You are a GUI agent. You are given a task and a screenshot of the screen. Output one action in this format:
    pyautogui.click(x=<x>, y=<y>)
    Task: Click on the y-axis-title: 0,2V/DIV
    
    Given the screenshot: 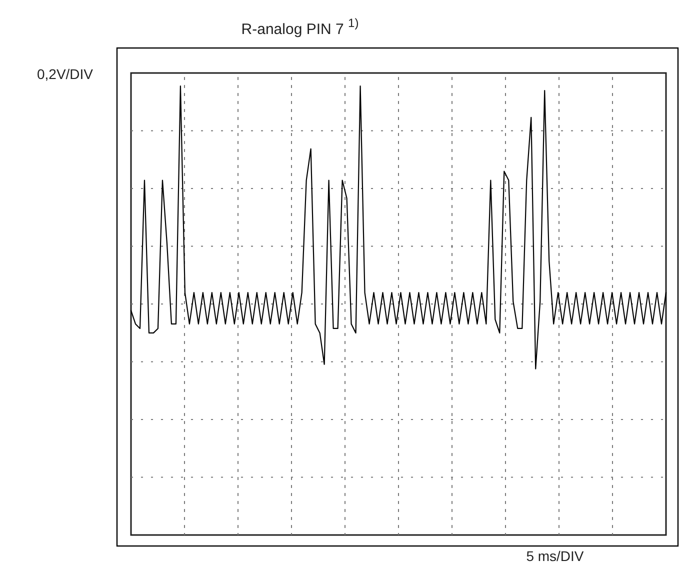 What is the action you would take?
    pyautogui.click(x=65, y=74)
    